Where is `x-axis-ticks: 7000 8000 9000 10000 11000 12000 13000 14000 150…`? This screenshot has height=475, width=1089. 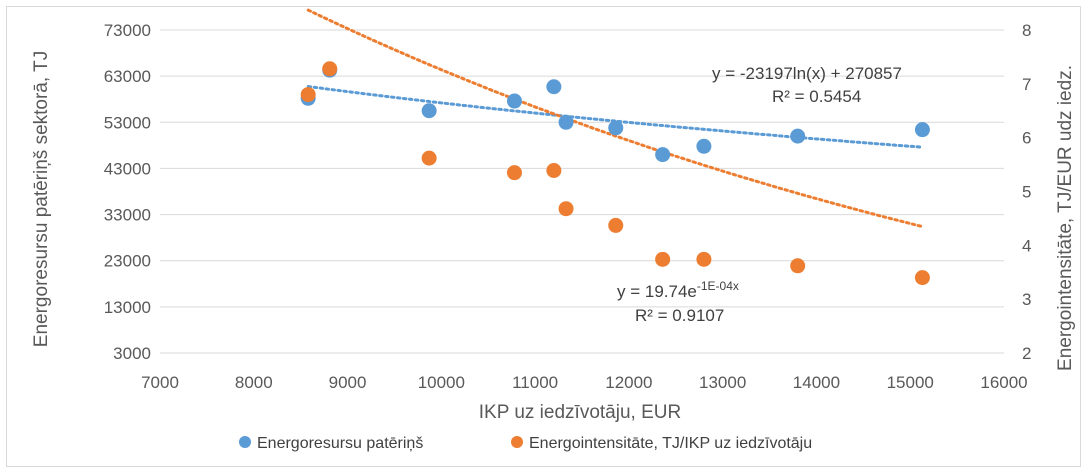 x-axis-ticks: 7000 8000 9000 10000 11000 12000 13000 14000 150… is located at coordinates (584, 382).